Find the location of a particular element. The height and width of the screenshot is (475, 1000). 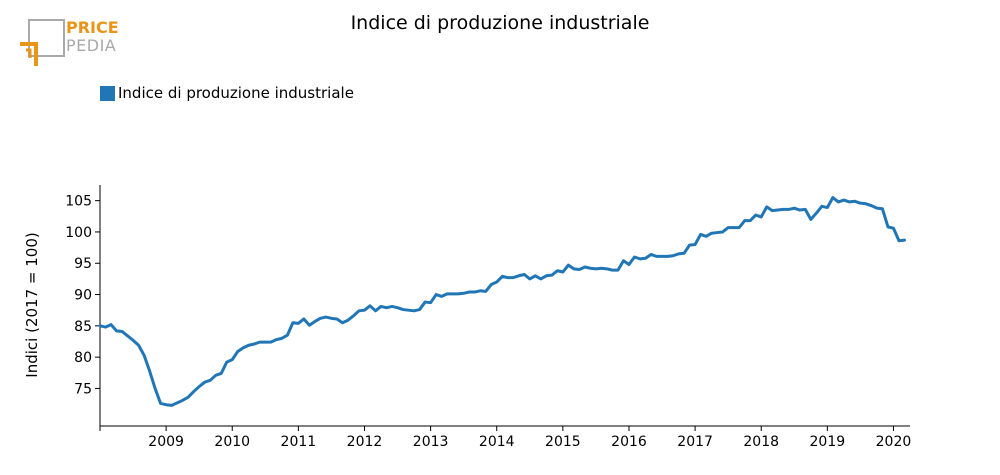

y-tick-label: 85 is located at coordinates (83, 327).